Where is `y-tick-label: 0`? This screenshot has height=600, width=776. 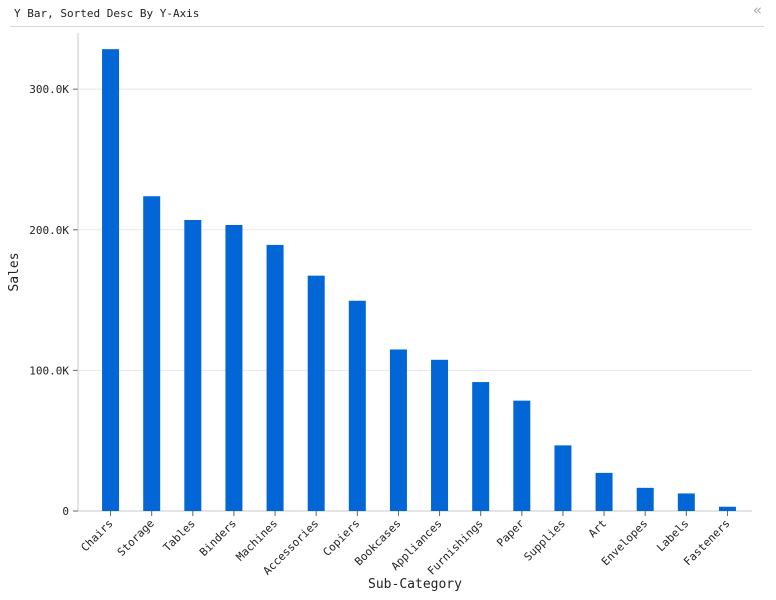
y-tick-label: 0 is located at coordinates (65, 511).